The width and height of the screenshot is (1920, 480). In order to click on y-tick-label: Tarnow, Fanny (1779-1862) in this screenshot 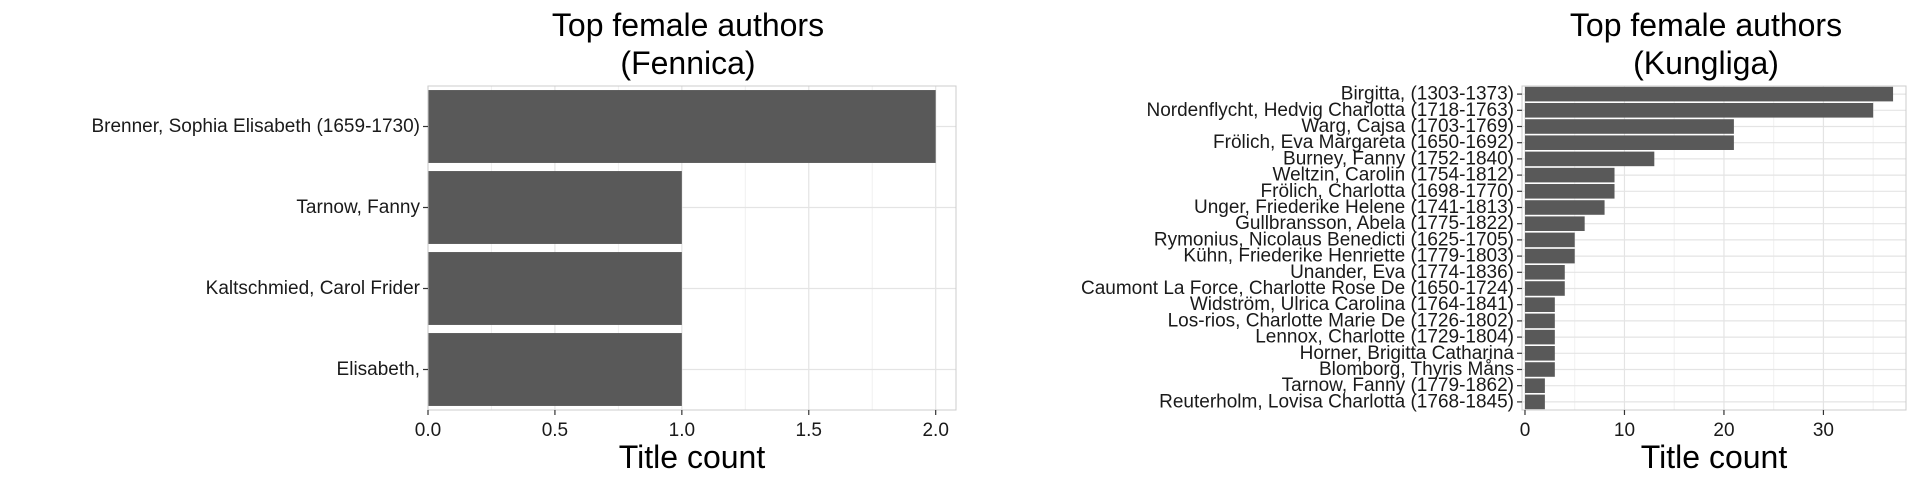, I will do `click(1398, 385)`.